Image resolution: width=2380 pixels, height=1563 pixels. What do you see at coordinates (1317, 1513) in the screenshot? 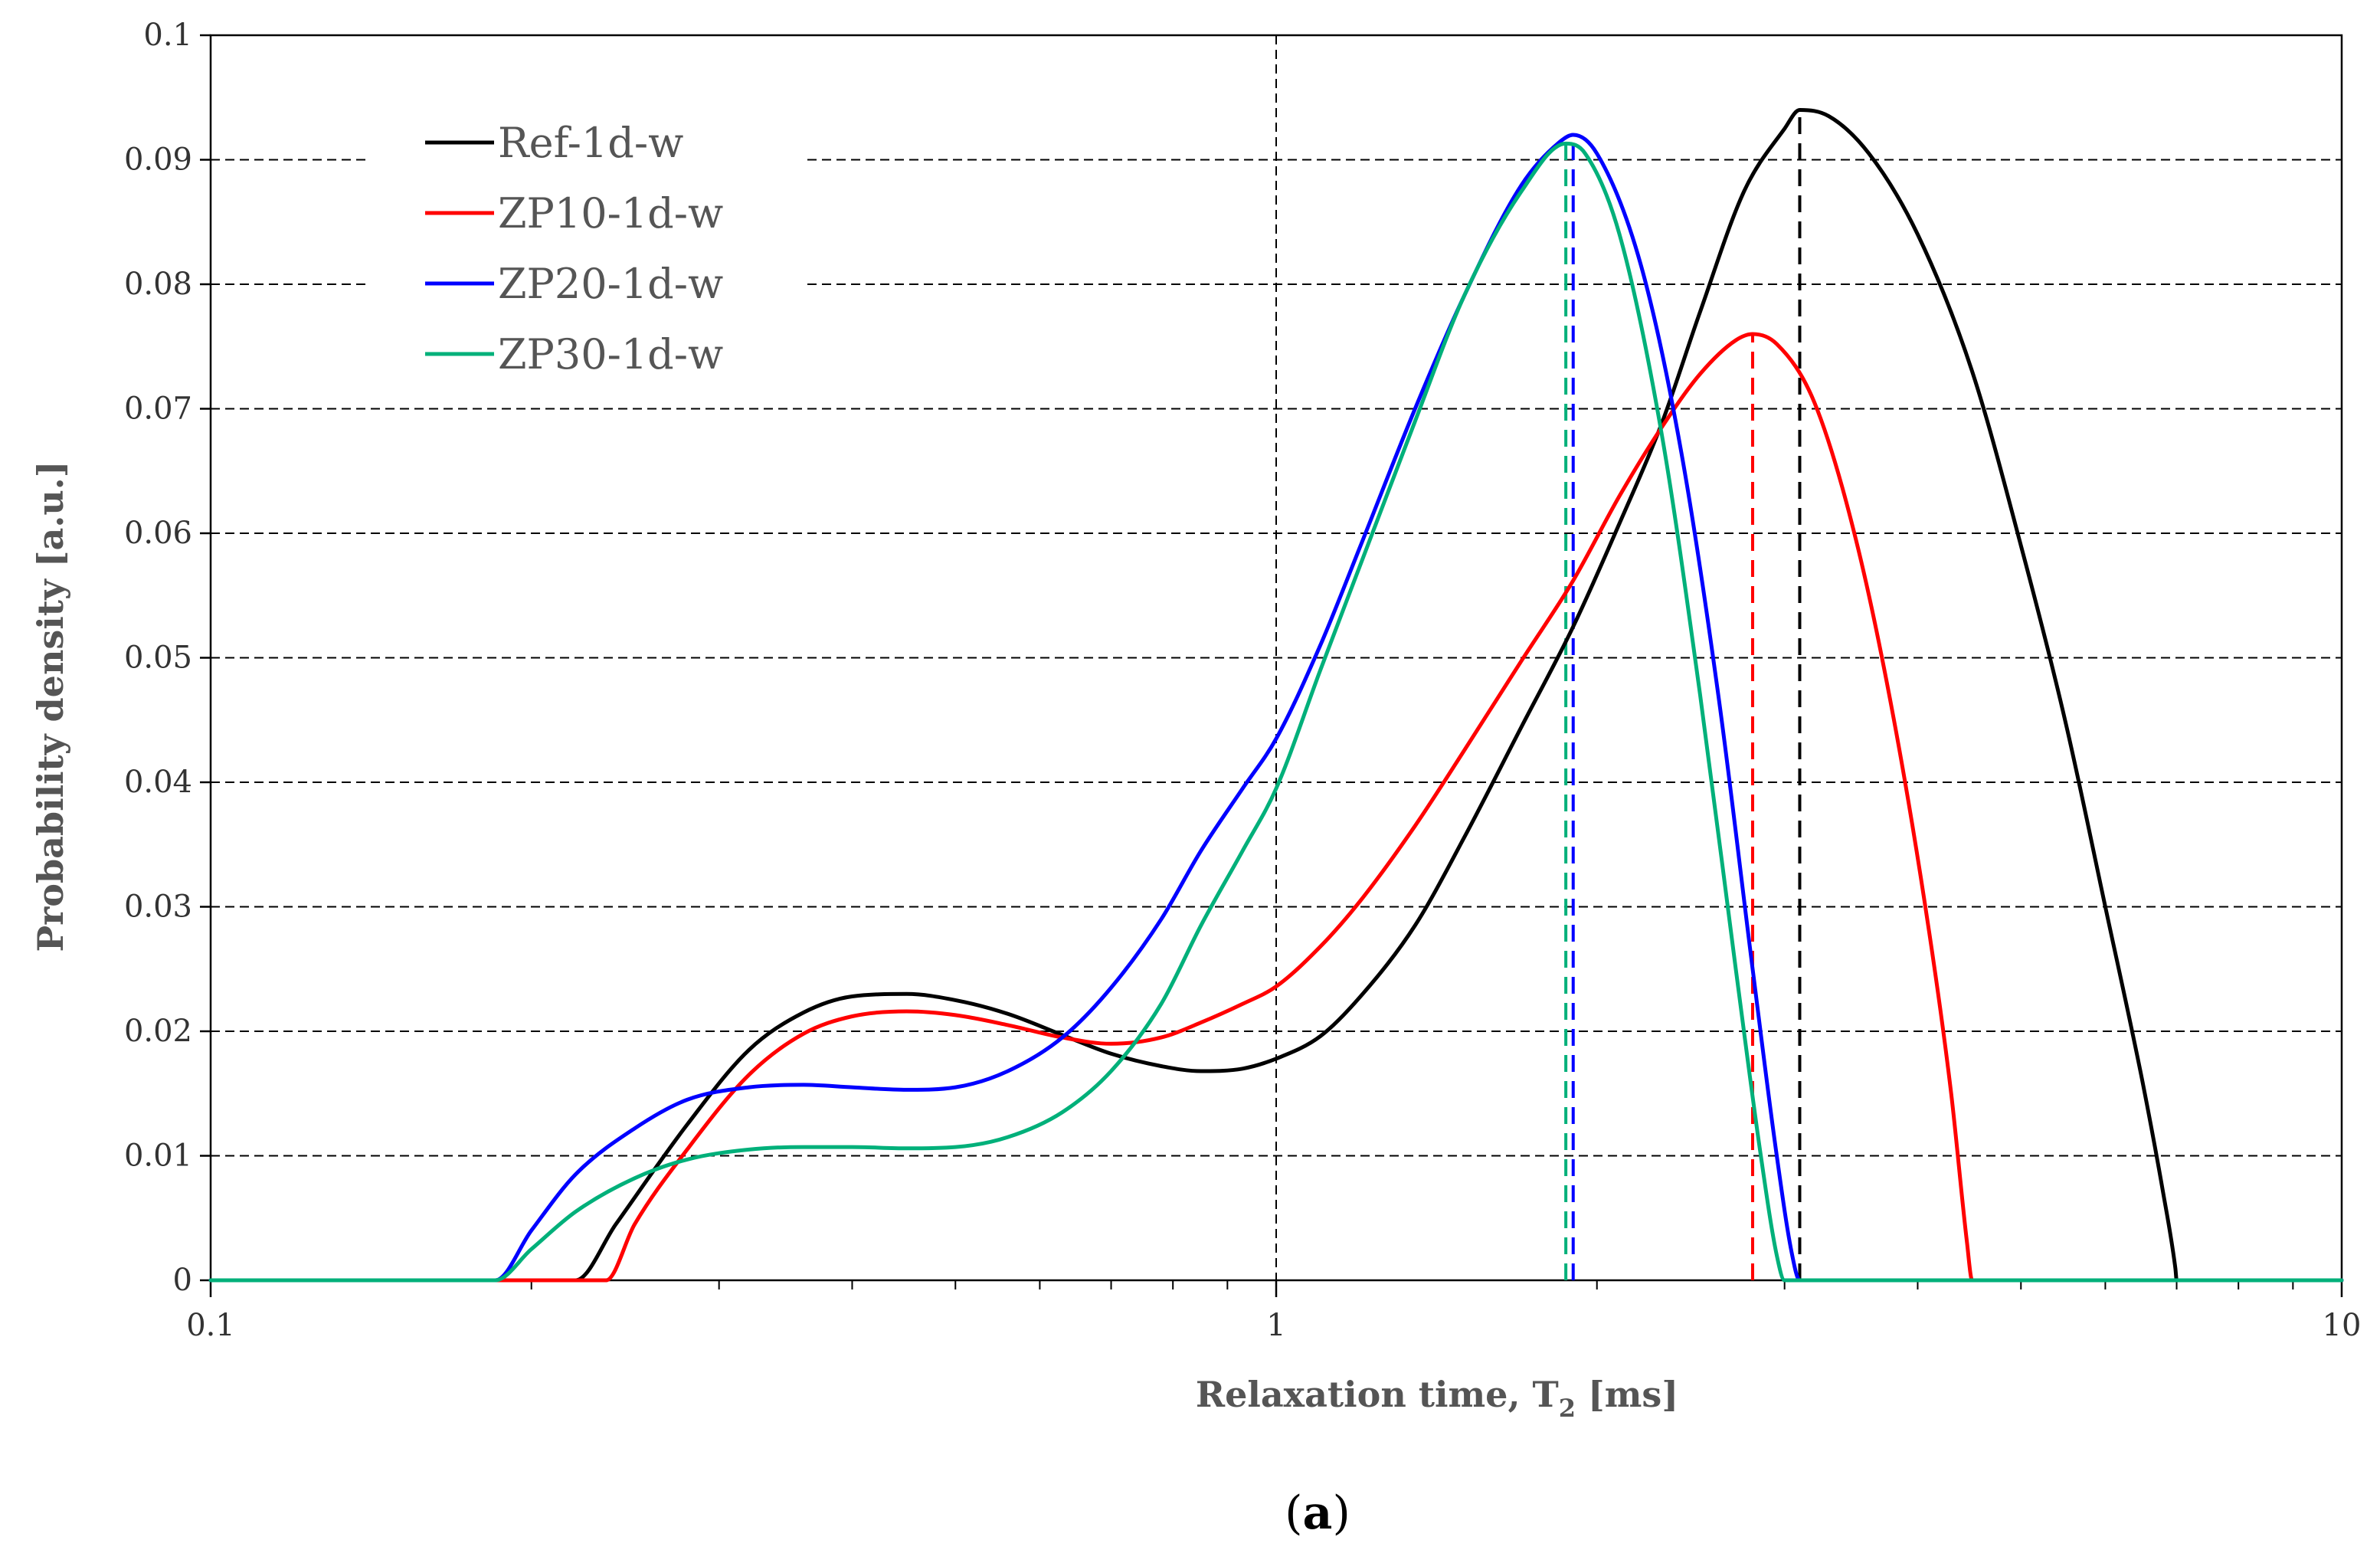
I see `panel-label: (a)` at bounding box center [1317, 1513].